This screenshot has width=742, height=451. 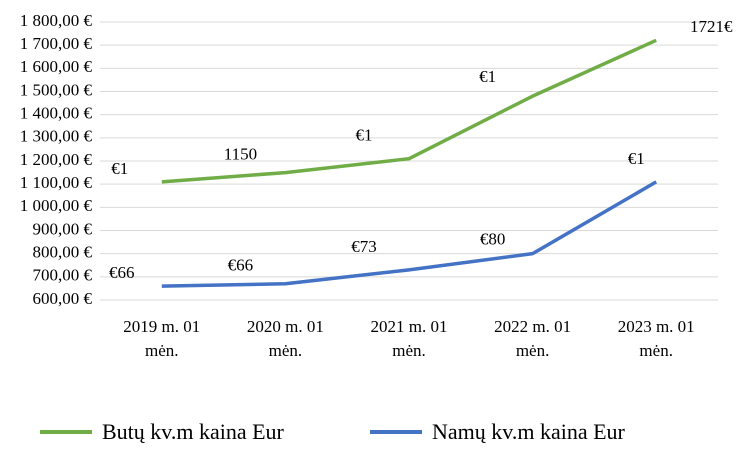 What do you see at coordinates (493, 239) in the screenshot?
I see `data-label: €80` at bounding box center [493, 239].